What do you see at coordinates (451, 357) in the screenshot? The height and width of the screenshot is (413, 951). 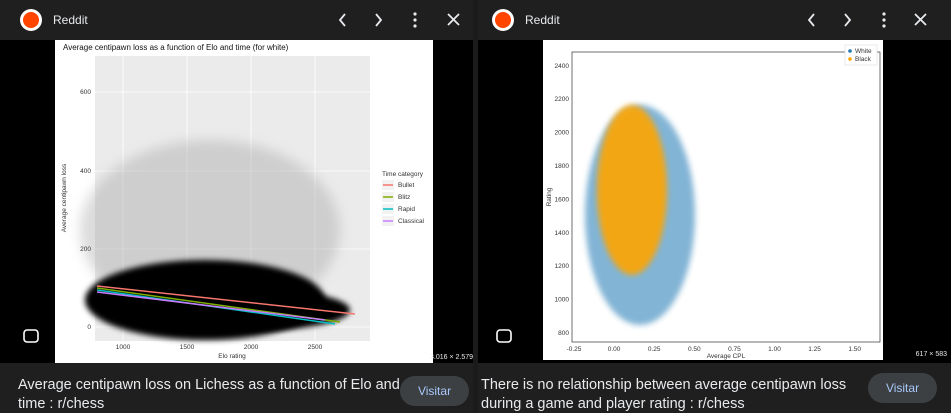 I see `image-size: 3.016 × 2.579` at bounding box center [451, 357].